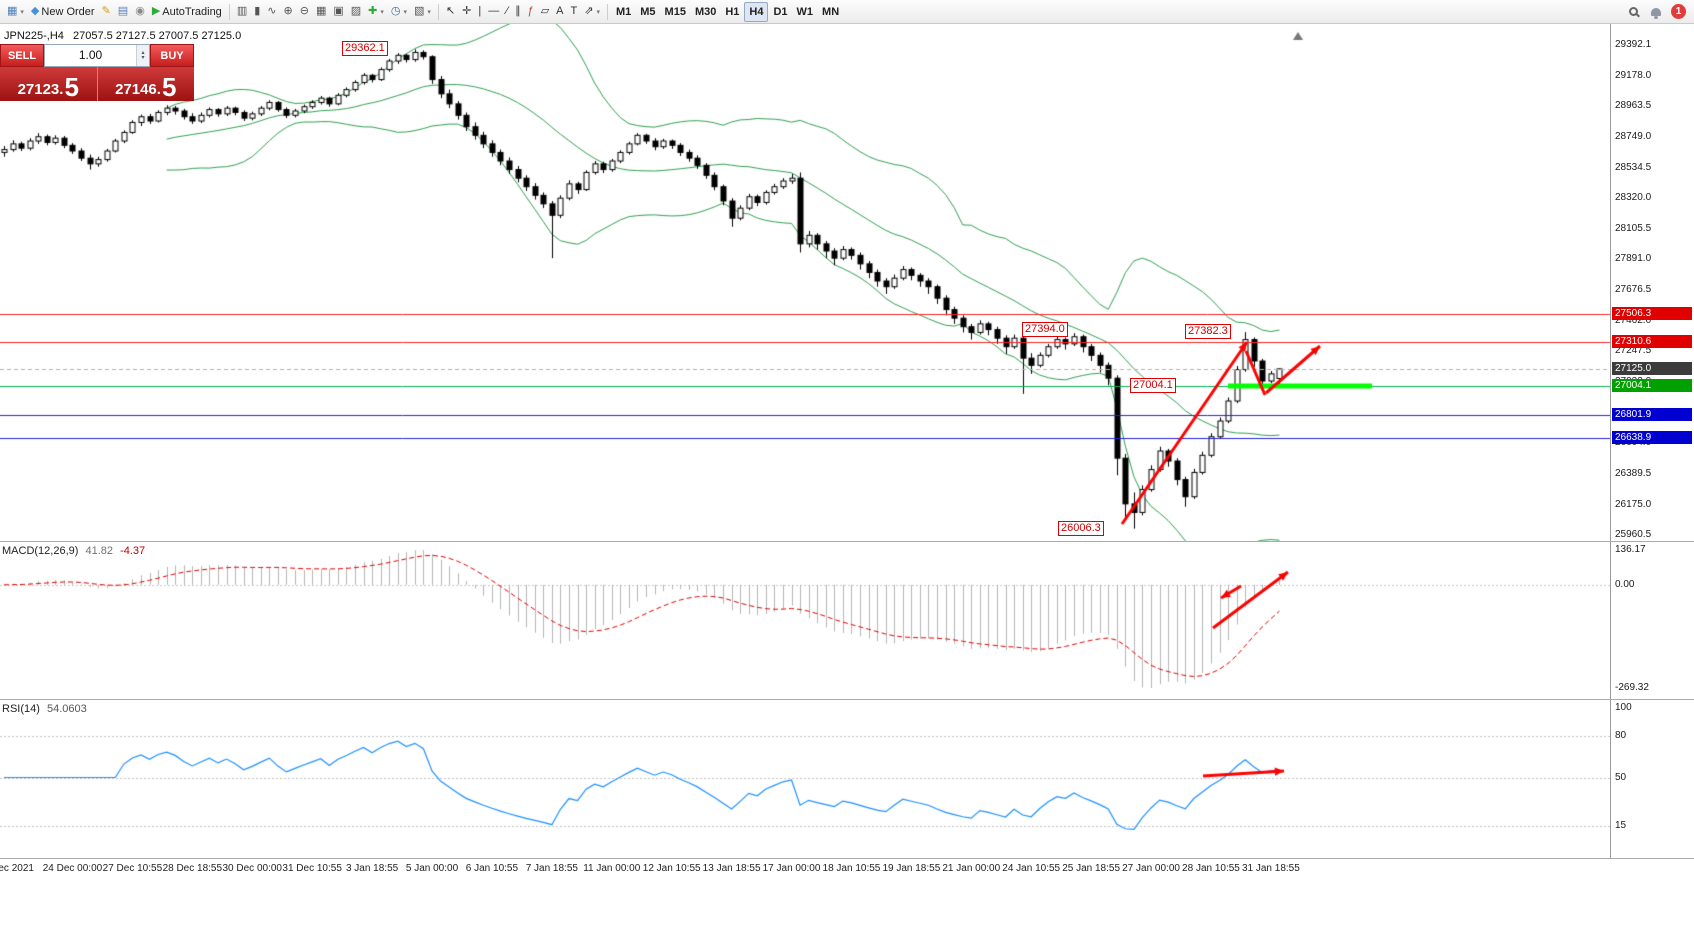 This screenshot has width=1694, height=943. I want to click on tile-windows-button: ▦, so click(321, 12).